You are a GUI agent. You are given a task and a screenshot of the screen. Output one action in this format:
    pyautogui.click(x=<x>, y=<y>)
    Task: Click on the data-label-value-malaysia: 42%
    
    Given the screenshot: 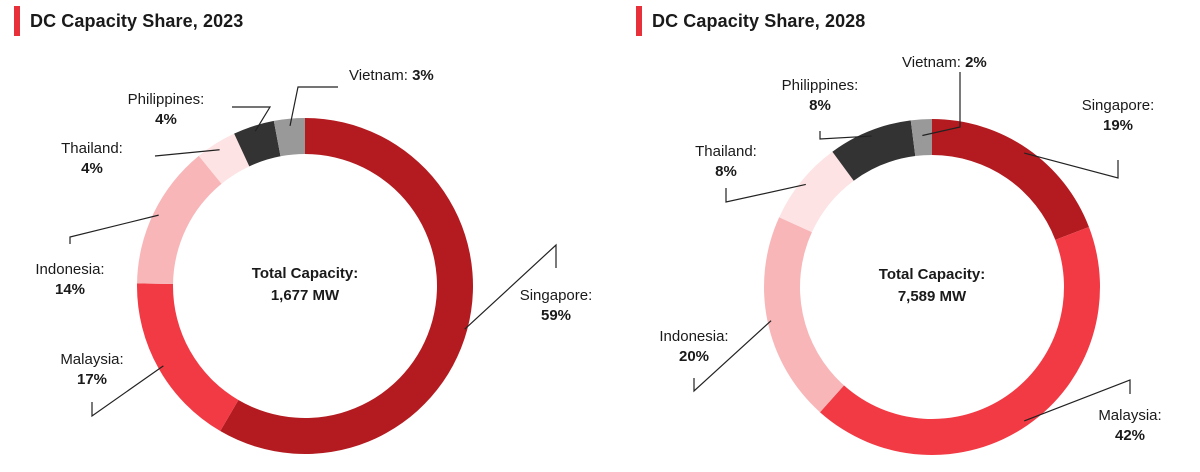 What is the action you would take?
    pyautogui.click(x=1130, y=435)
    